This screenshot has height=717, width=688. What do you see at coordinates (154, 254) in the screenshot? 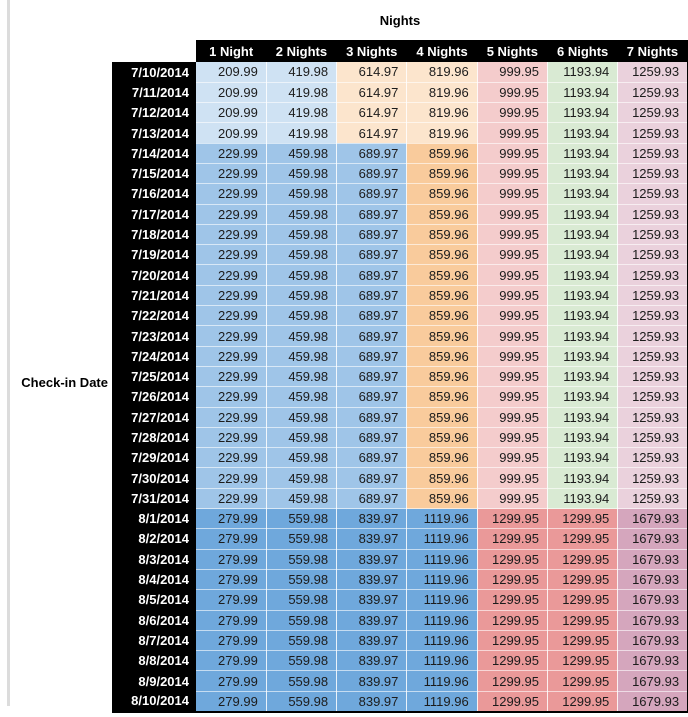
I see `row-header-date: 7/19/2014` at bounding box center [154, 254].